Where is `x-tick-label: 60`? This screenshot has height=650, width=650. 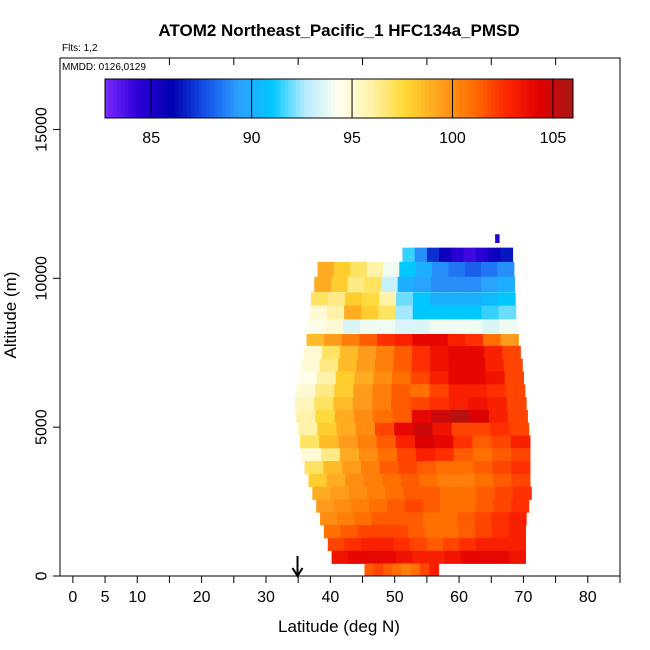 x-tick-label: 60 is located at coordinates (459, 597).